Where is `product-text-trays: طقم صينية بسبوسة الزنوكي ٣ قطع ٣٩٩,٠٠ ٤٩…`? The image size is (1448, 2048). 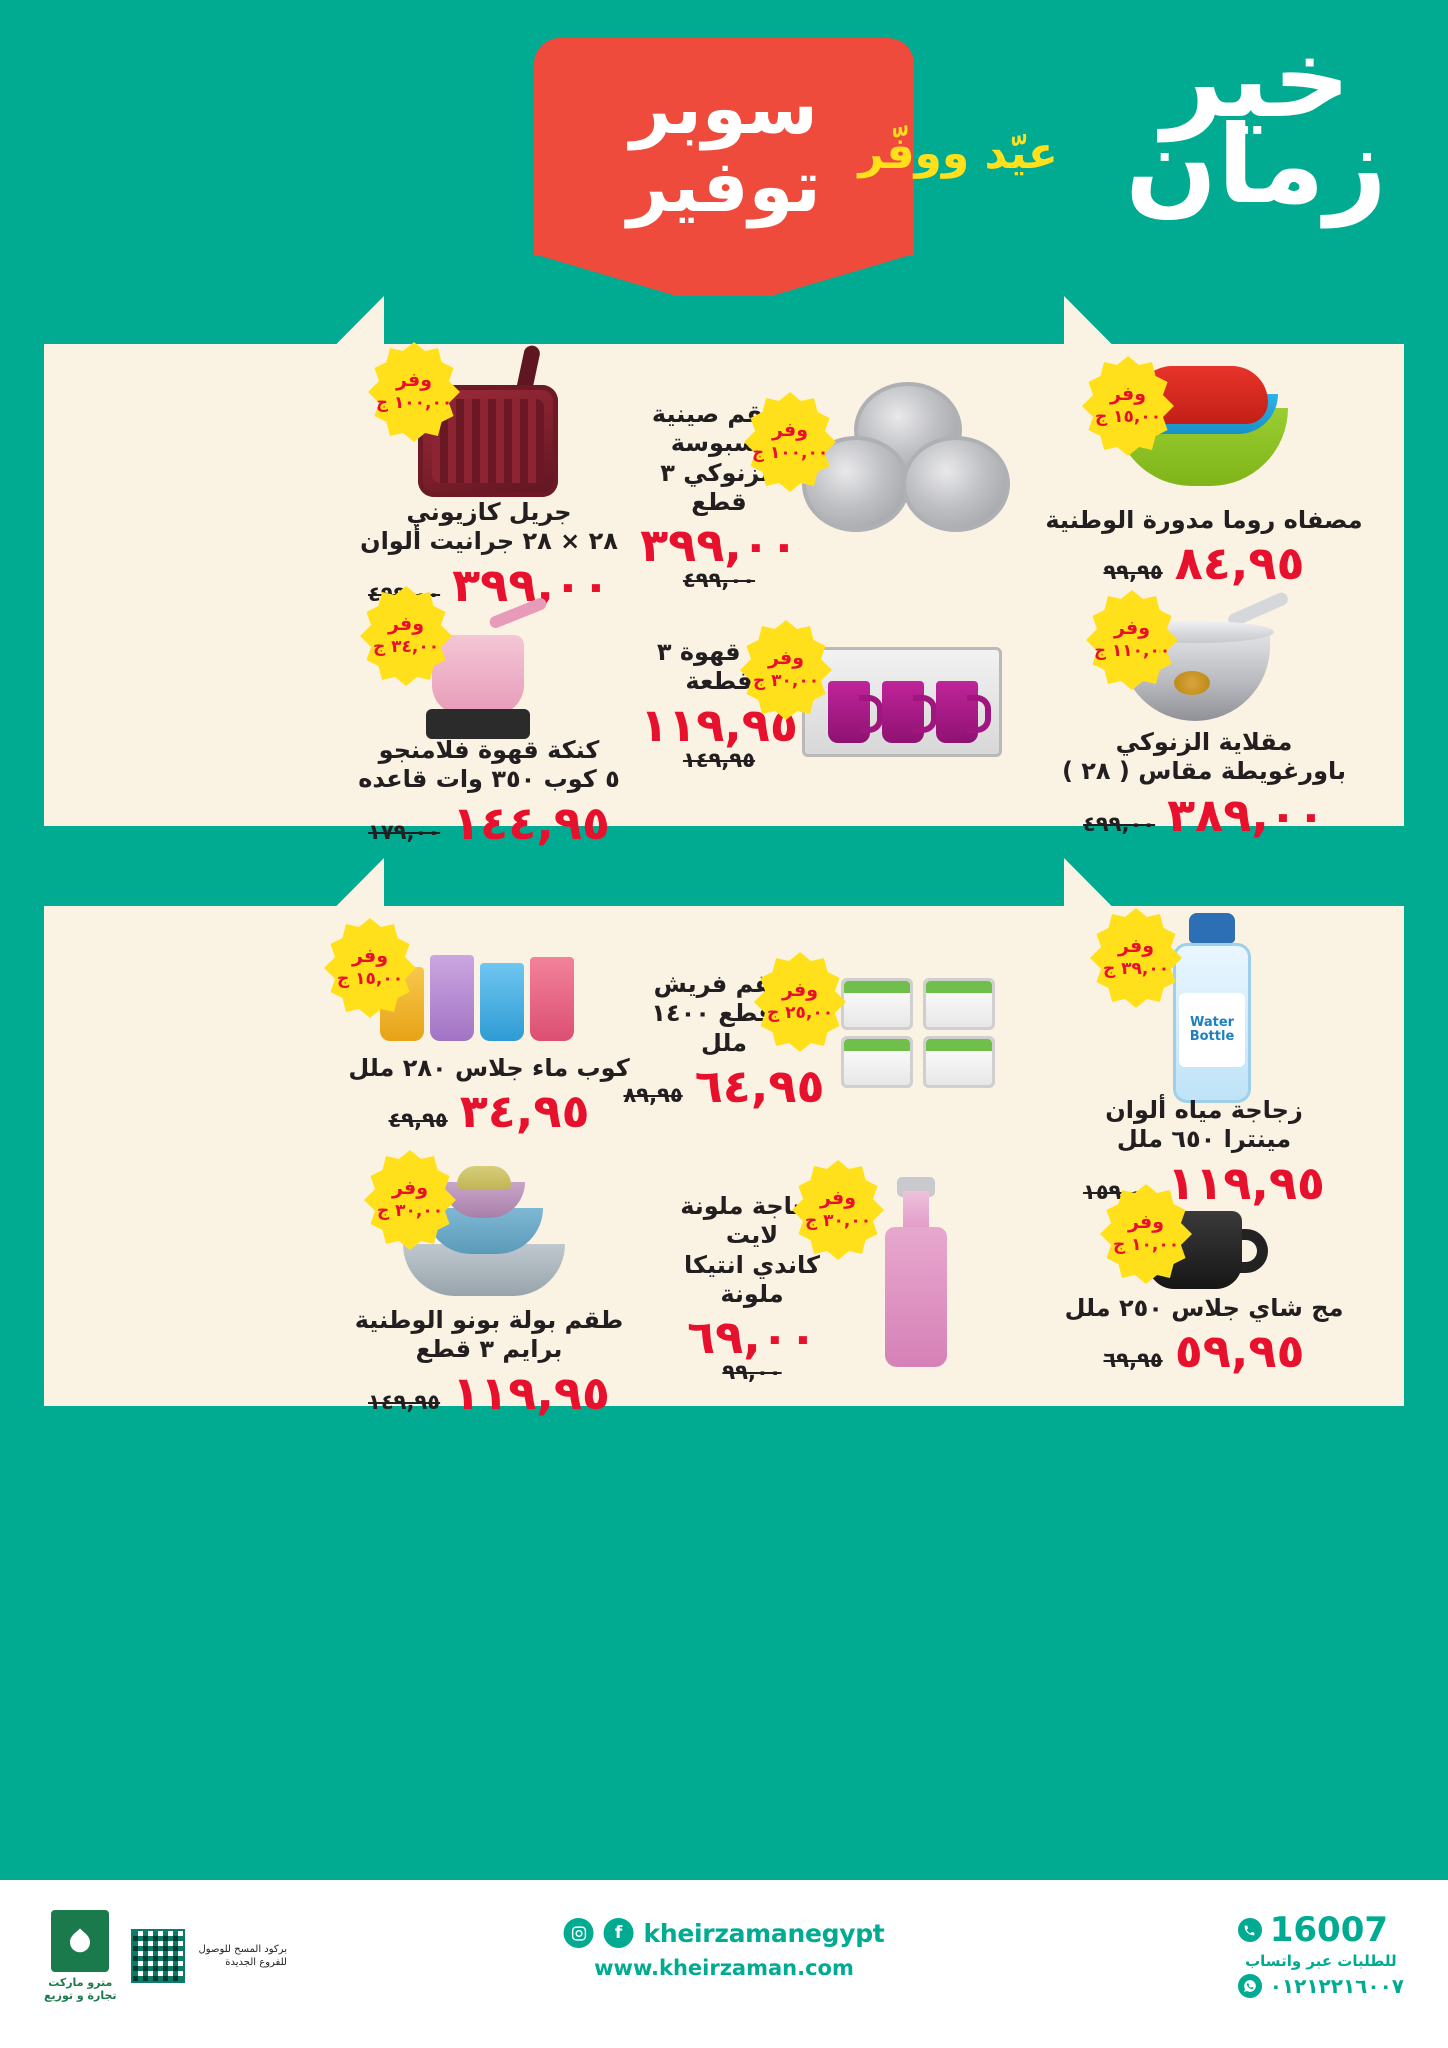 product-text-trays: طقم صينية بسبوسة الزنوكي ٣ قطع ٣٩٩,٠٠ ٤٩… is located at coordinates (719, 496).